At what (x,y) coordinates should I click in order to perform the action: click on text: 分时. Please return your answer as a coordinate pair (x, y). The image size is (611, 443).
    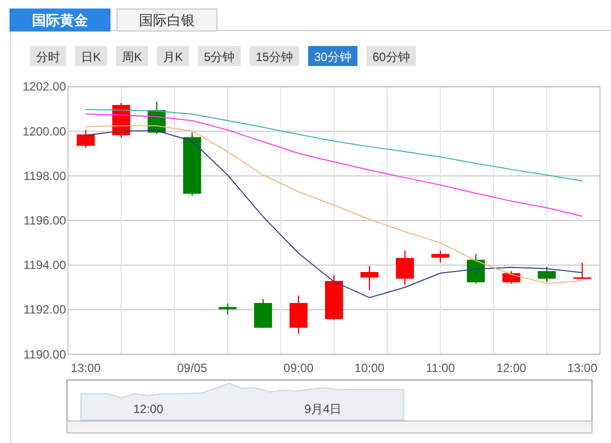
    Looking at the image, I should click on (48, 57).